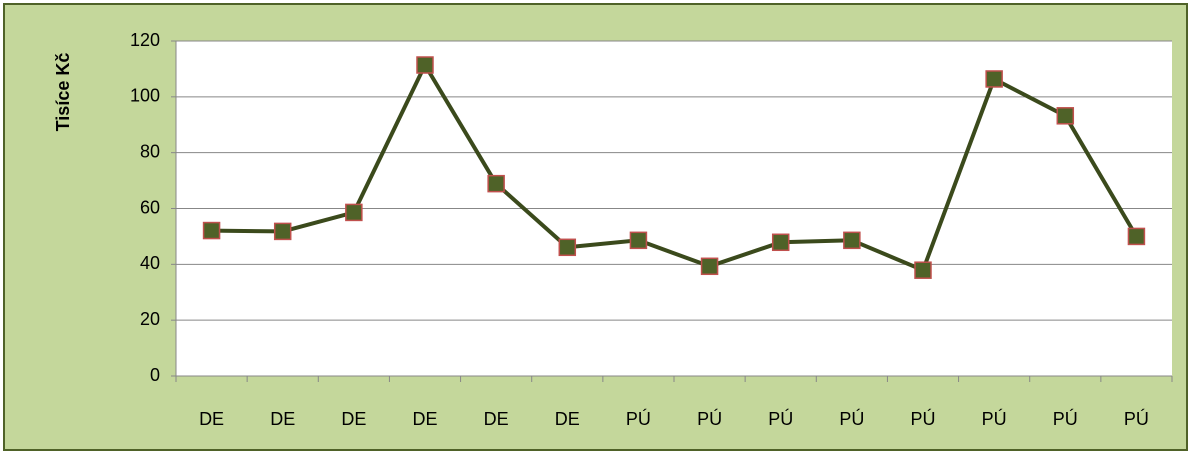 The width and height of the screenshot is (1191, 454). I want to click on y-tick-label: 80, so click(150, 151).